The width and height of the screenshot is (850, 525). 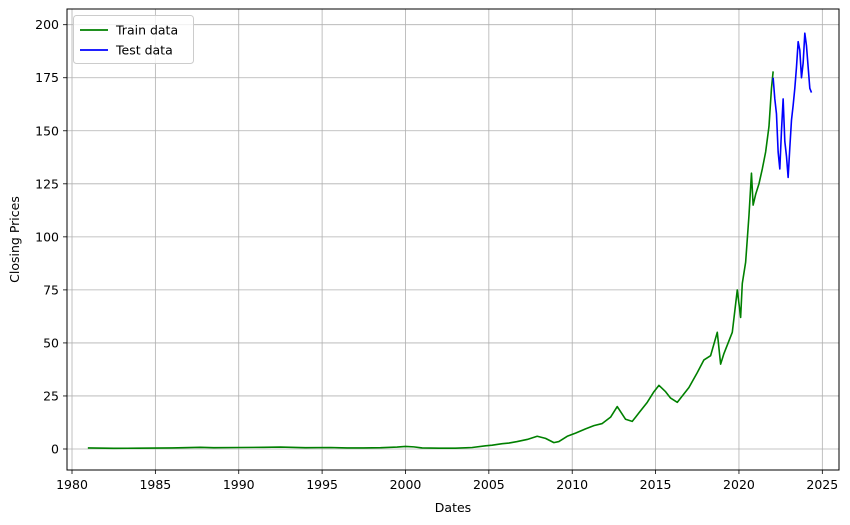 What do you see at coordinates (792, 105) in the screenshot?
I see `series-line-test-data` at bounding box center [792, 105].